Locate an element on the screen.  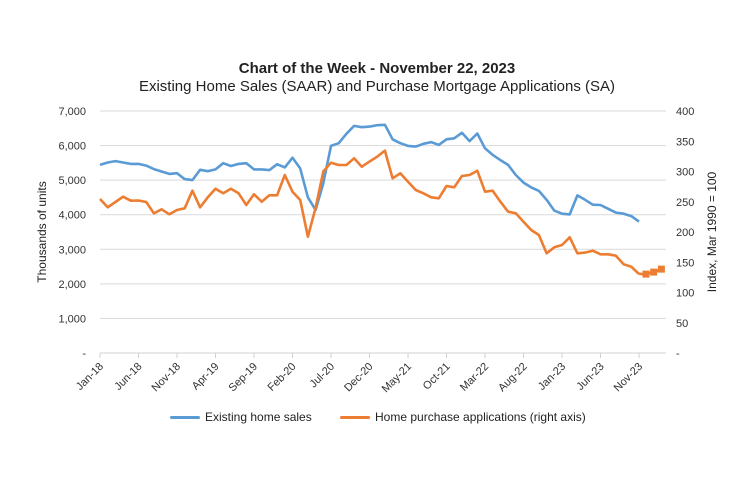
left-tick-label: 1,000 is located at coordinates (72, 319).